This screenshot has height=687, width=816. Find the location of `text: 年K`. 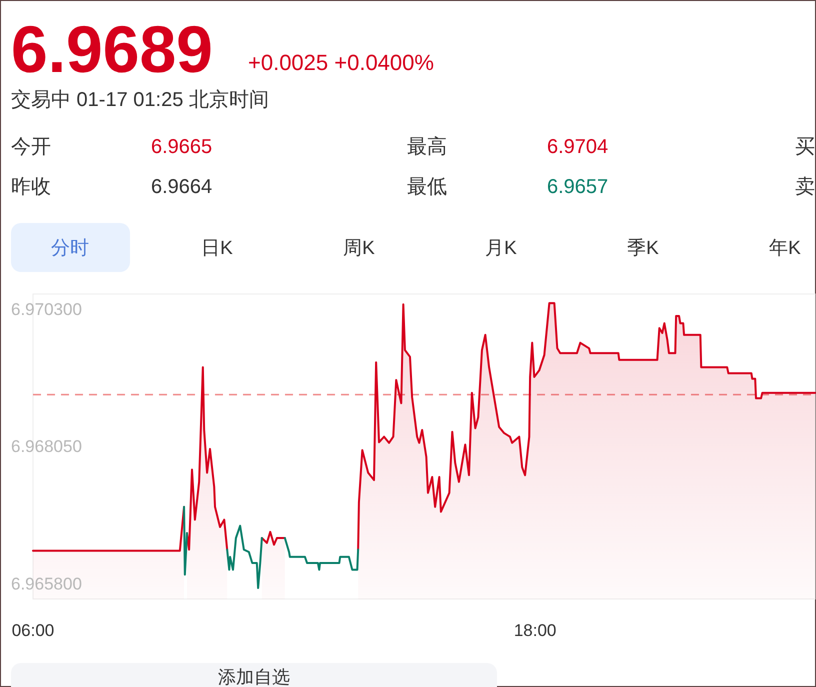

text: 年K is located at coordinates (785, 248).